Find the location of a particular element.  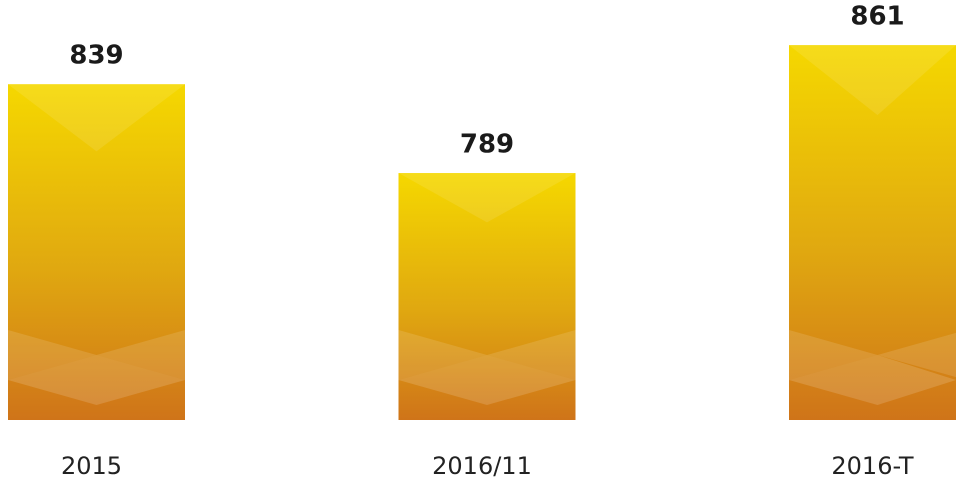

value-label: 789 is located at coordinates (487, 145).